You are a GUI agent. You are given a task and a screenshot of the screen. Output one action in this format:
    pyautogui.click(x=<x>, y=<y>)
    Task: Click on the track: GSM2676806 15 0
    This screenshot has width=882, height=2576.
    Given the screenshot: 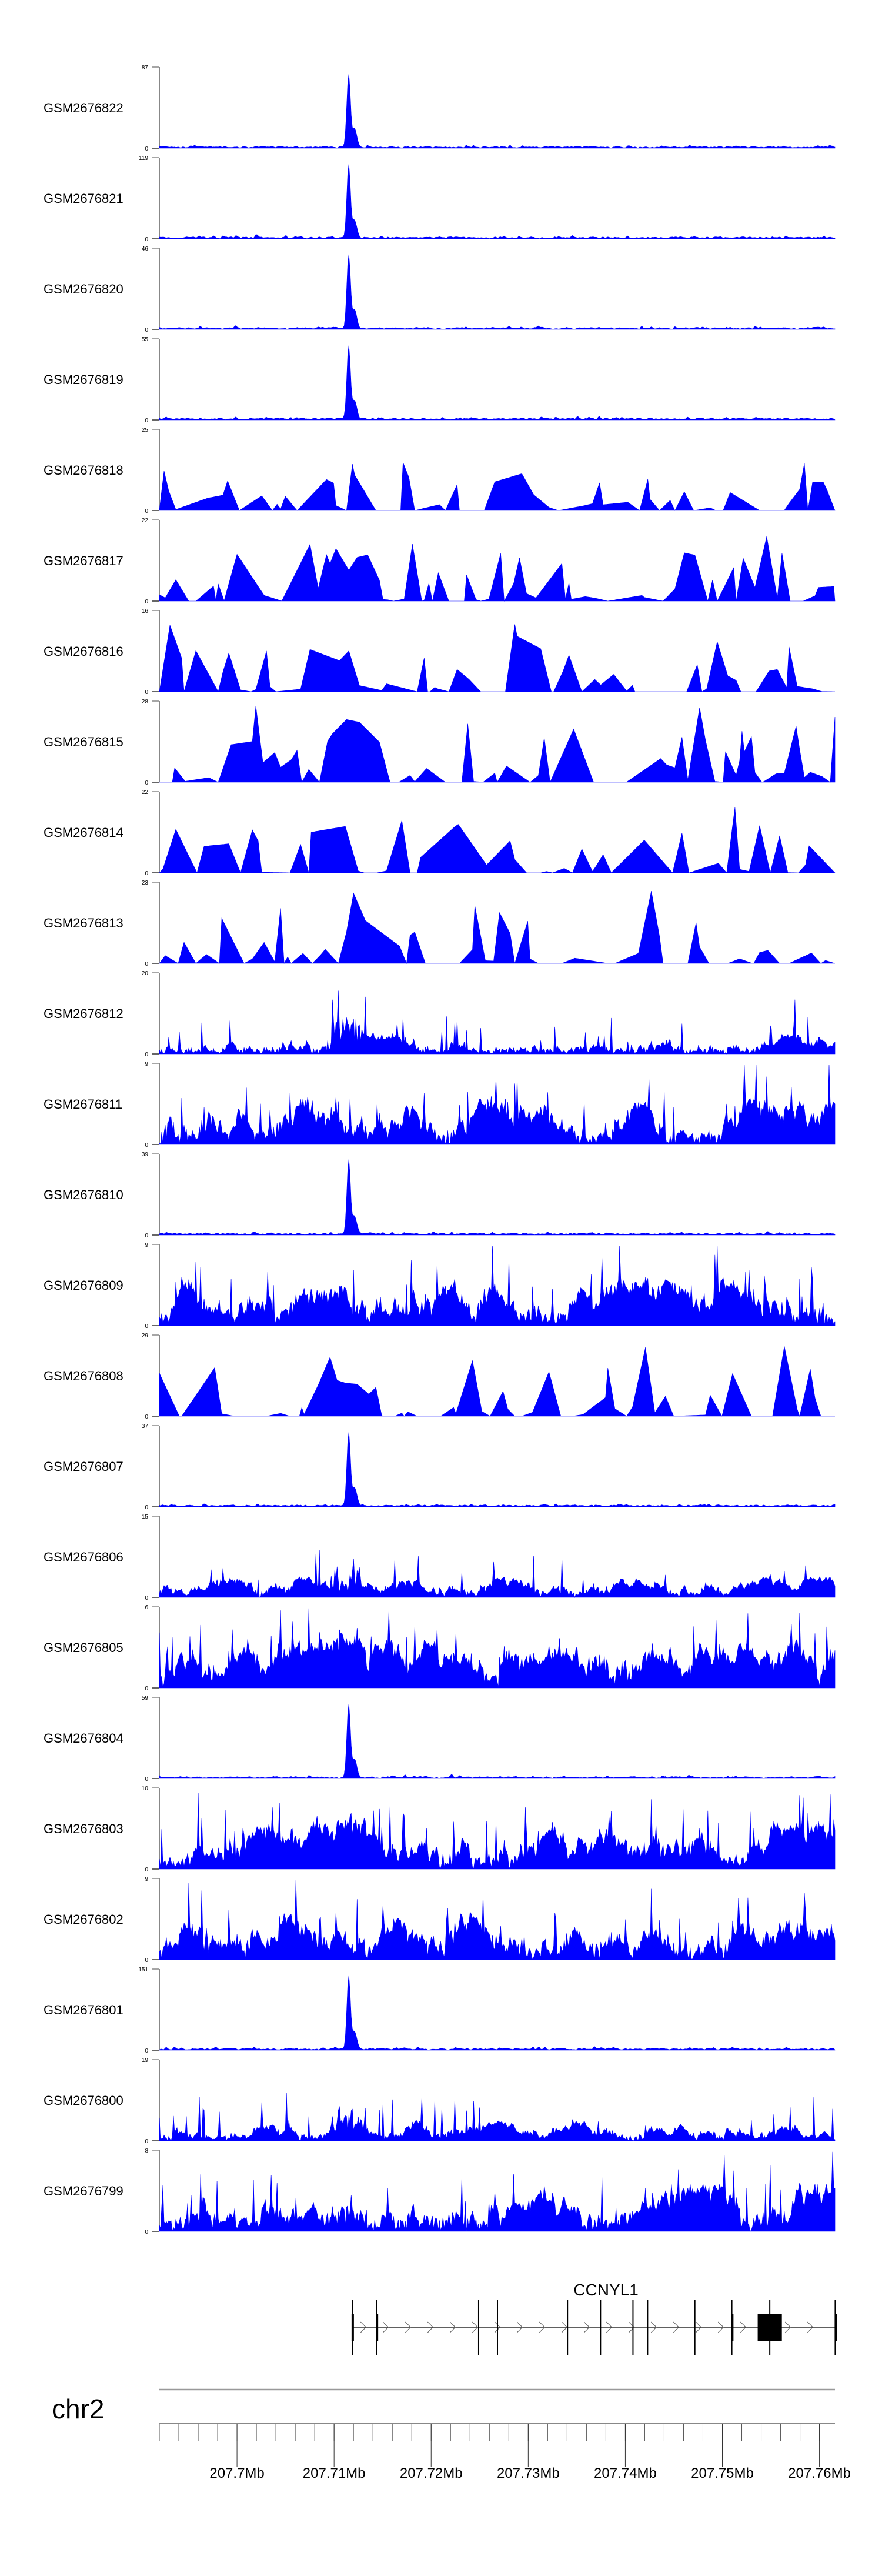 What is the action you would take?
    pyautogui.click(x=440, y=1557)
    